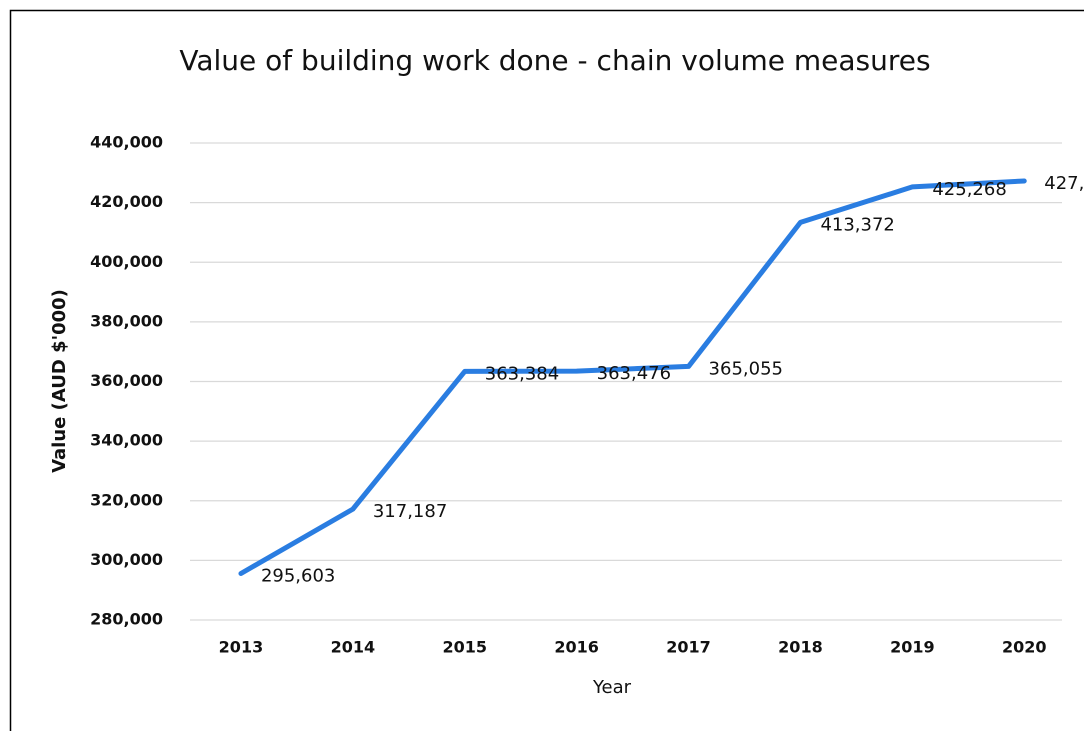 Image resolution: width=1084 pixels, height=731 pixels. I want to click on x-tick-label: 2019, so click(912, 647).